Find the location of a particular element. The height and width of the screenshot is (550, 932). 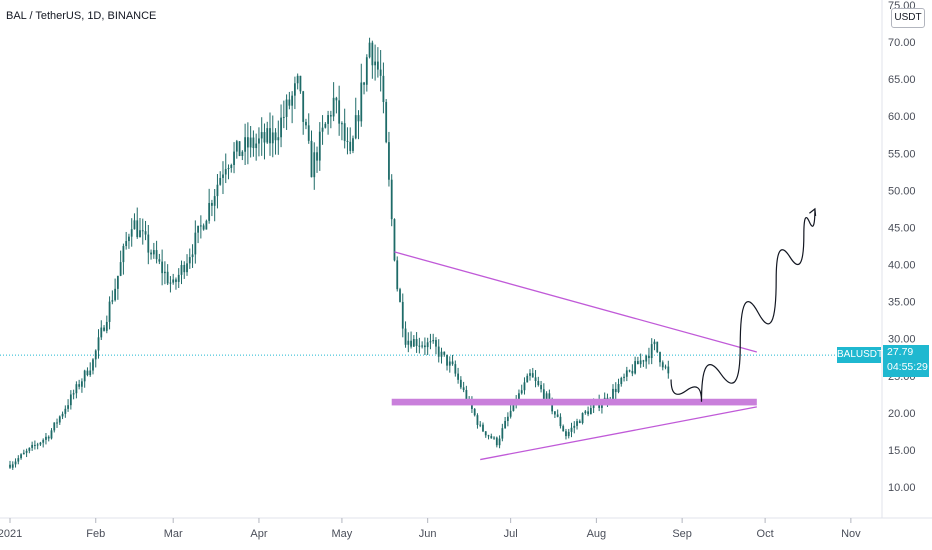

time-tick-label: Apr is located at coordinates (258, 534).